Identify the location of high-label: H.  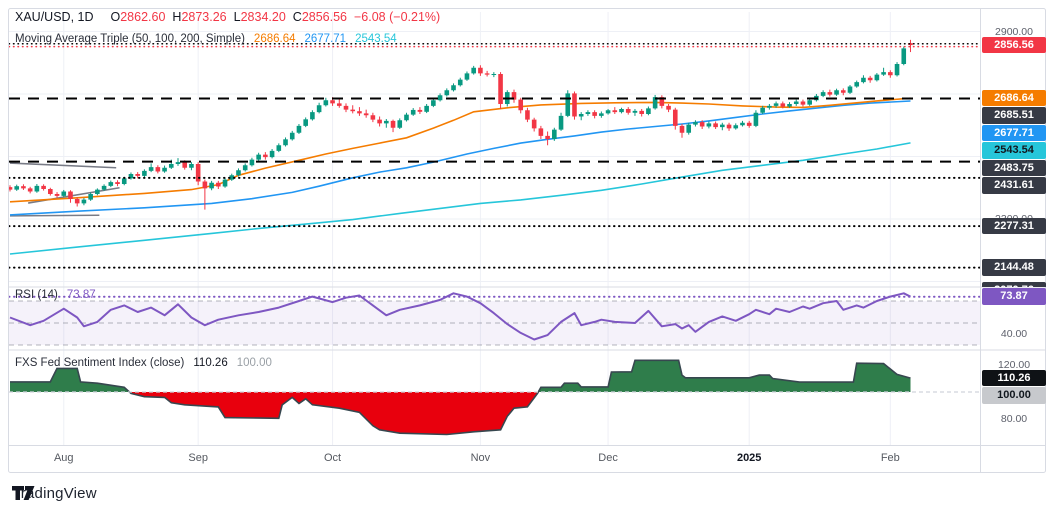
(177, 17).